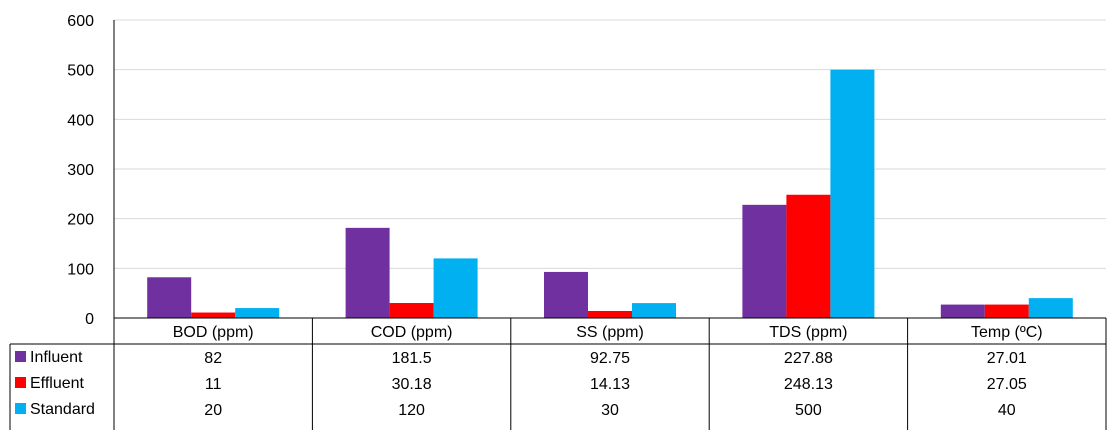  Describe the element at coordinates (1007, 410) in the screenshot. I see `data-label: 40` at that location.